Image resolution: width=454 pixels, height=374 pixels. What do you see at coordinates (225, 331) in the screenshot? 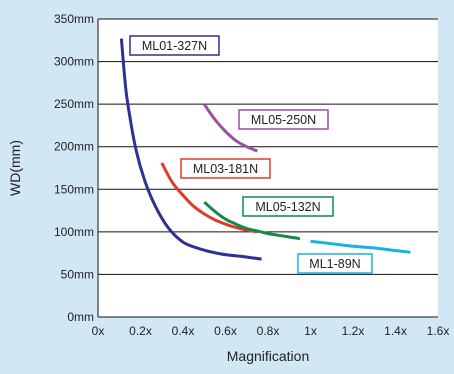
I see `x-tick-label: 0.6x` at bounding box center [225, 331].